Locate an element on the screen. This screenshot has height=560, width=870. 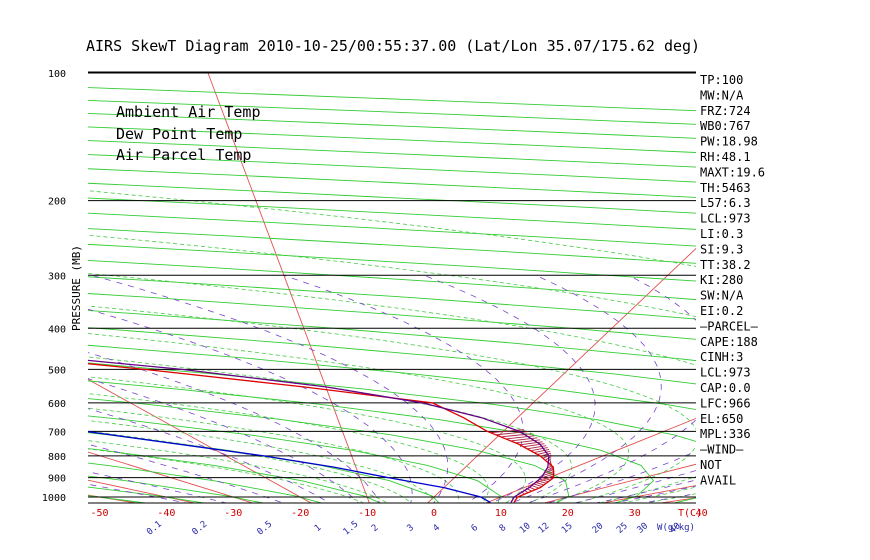
mixing-ratio-tick-label: 10 is located at coordinates (525, 528).